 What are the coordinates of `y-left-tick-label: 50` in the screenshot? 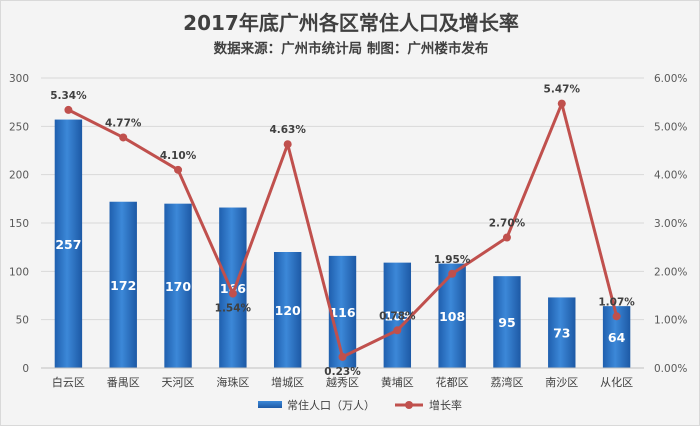 It's located at (22, 321).